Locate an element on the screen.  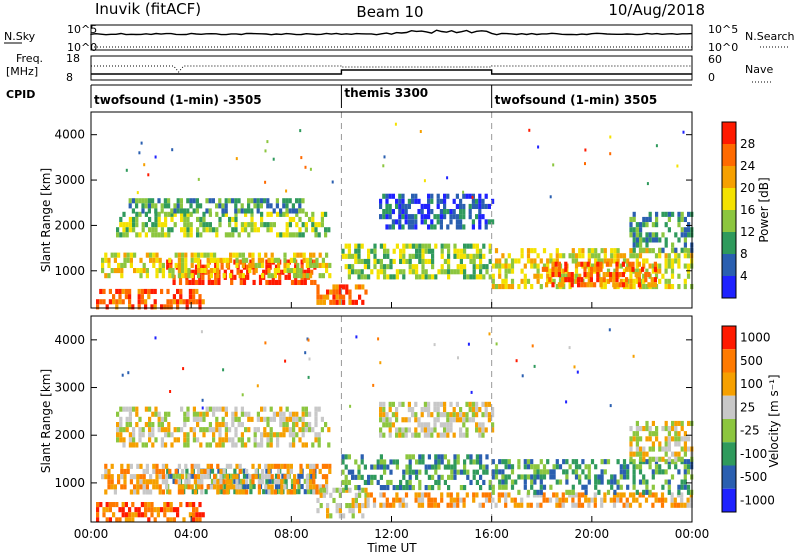
velocity-colorbar-label: 1000 is located at coordinates (755, 338).